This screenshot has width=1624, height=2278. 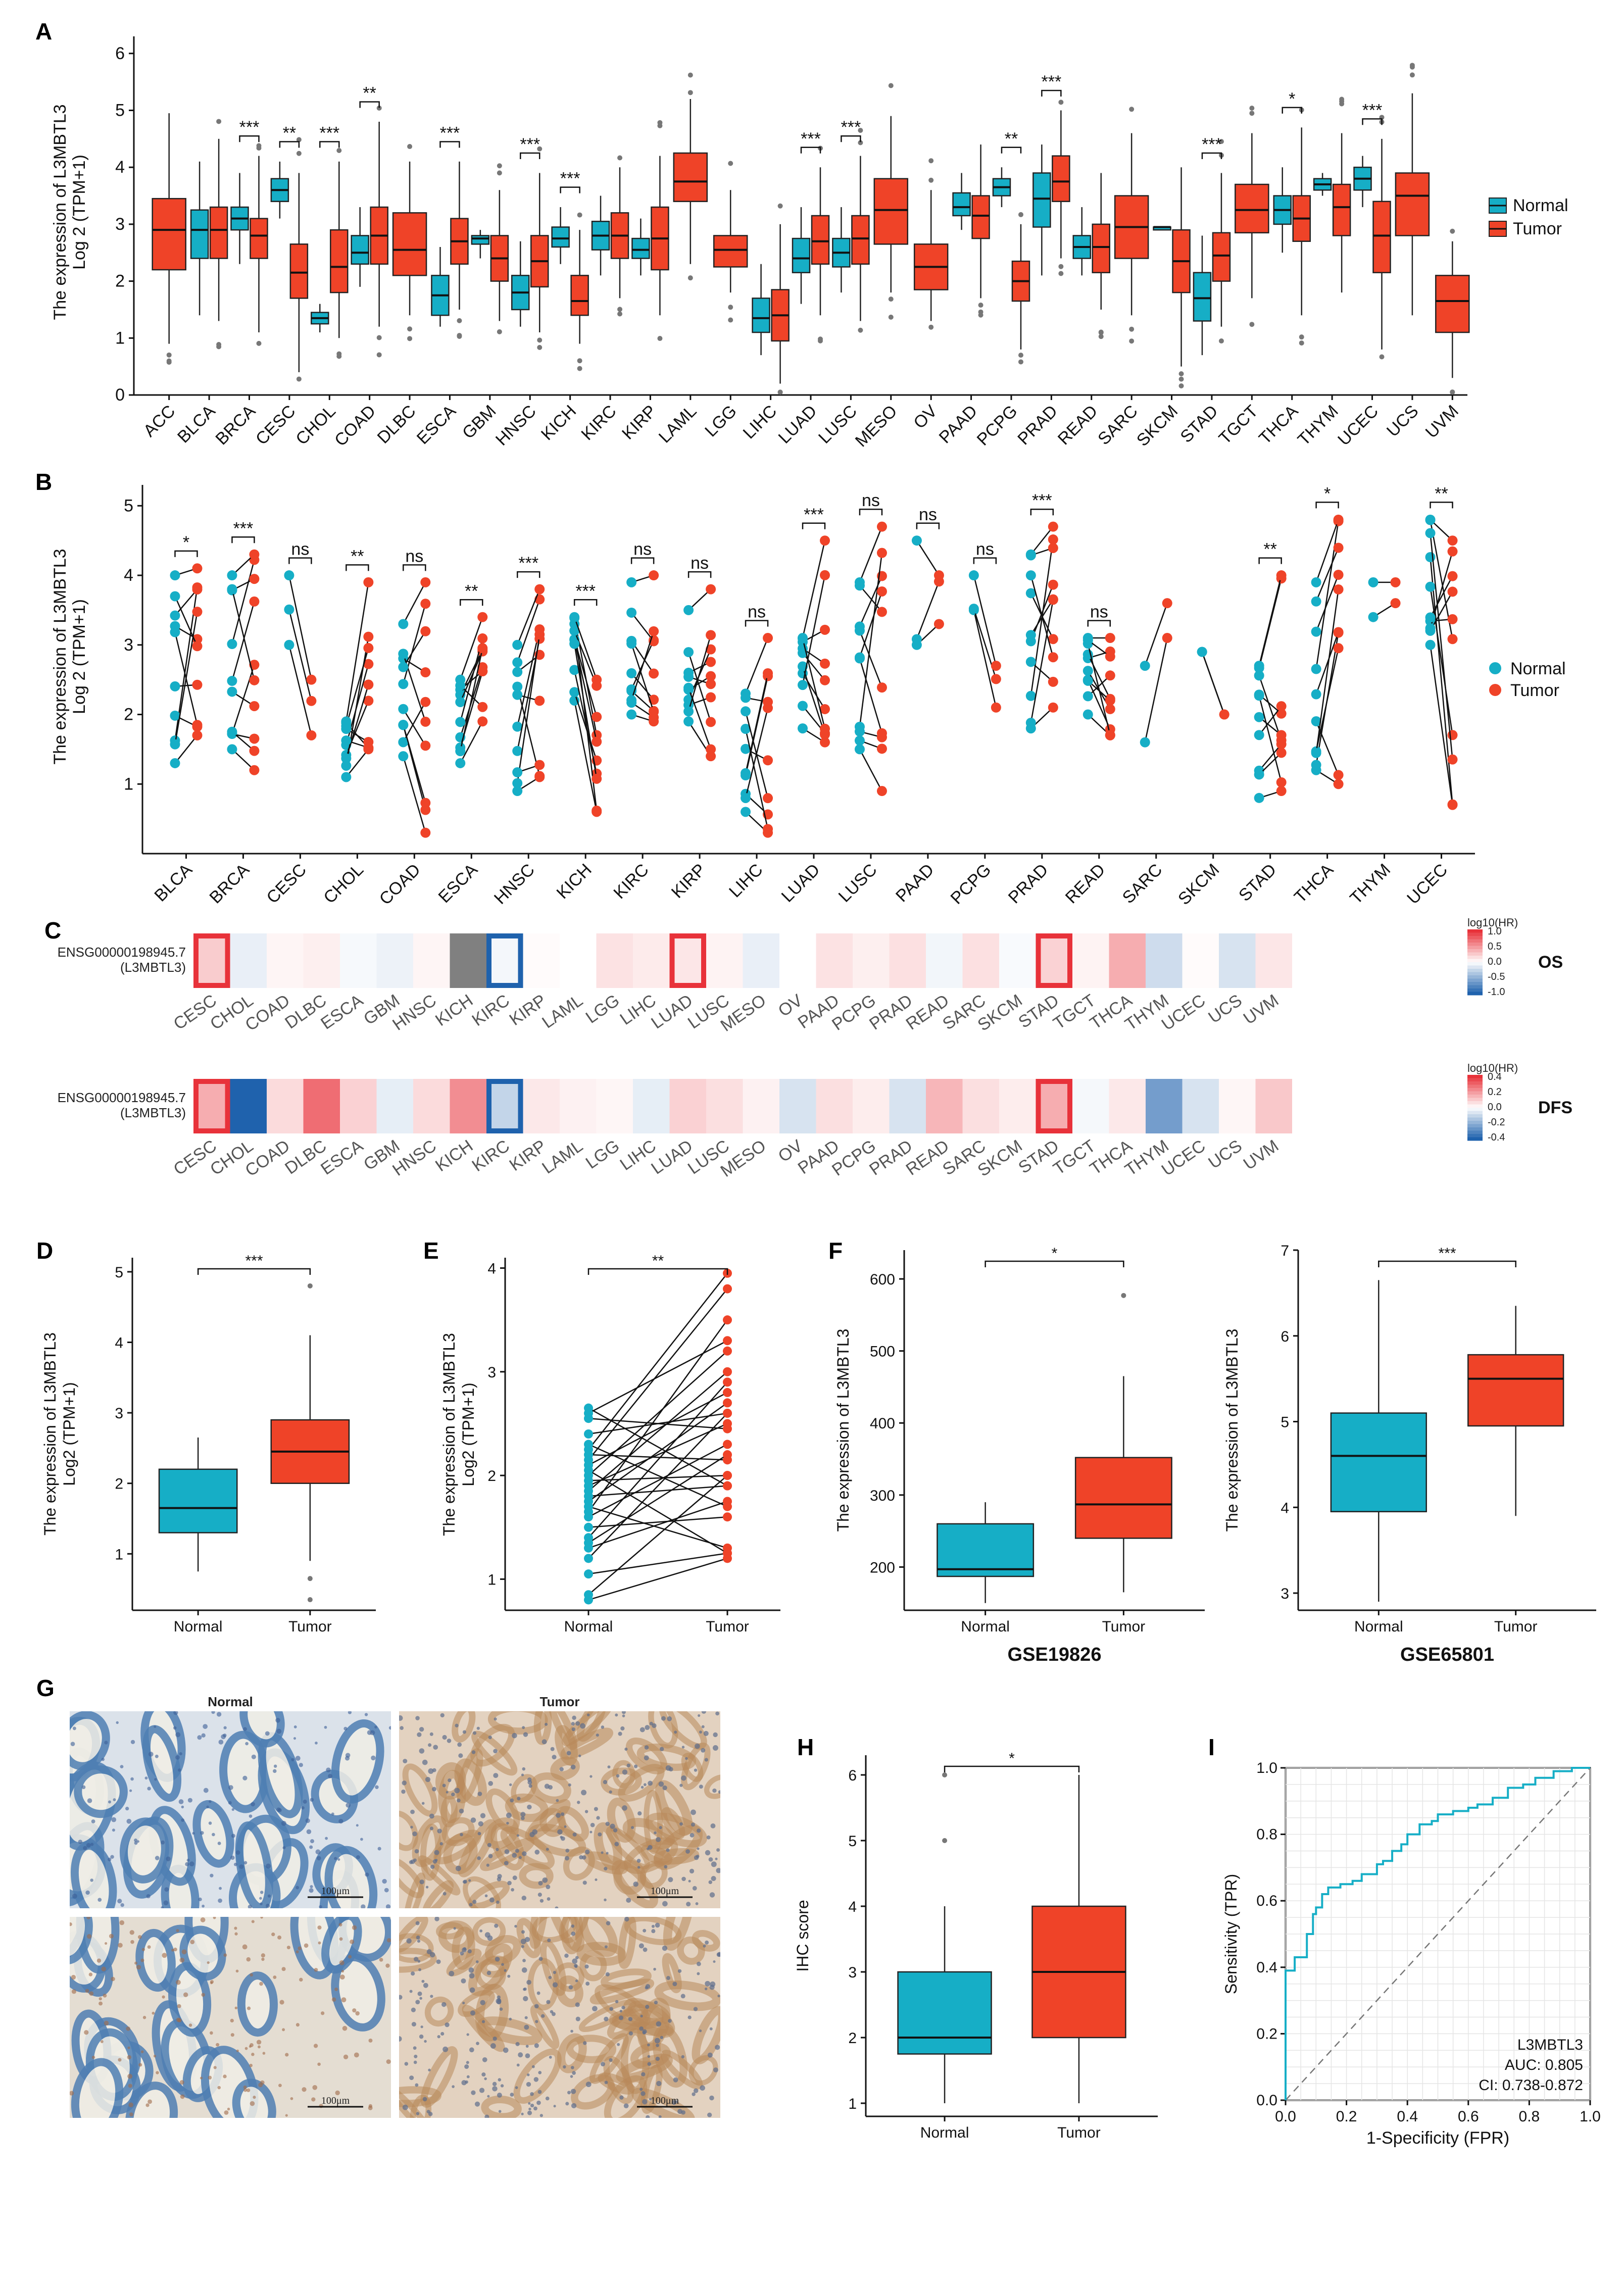 I want to click on a-tumor-LUSC-box, so click(x=860, y=240).